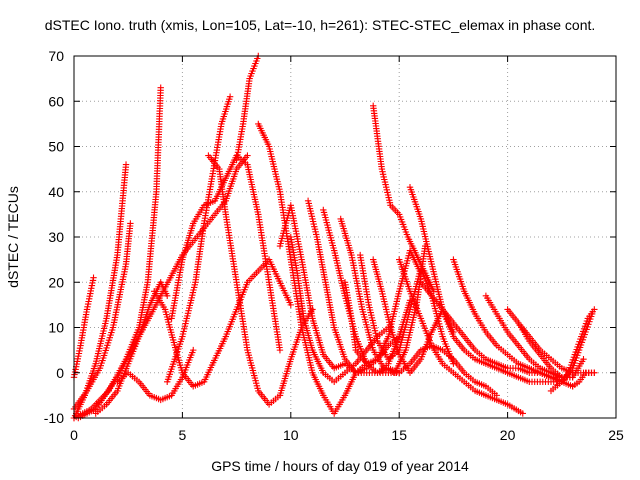 The width and height of the screenshot is (640, 480). What do you see at coordinates (56, 101) in the screenshot?
I see `y-tick-label: 60` at bounding box center [56, 101].